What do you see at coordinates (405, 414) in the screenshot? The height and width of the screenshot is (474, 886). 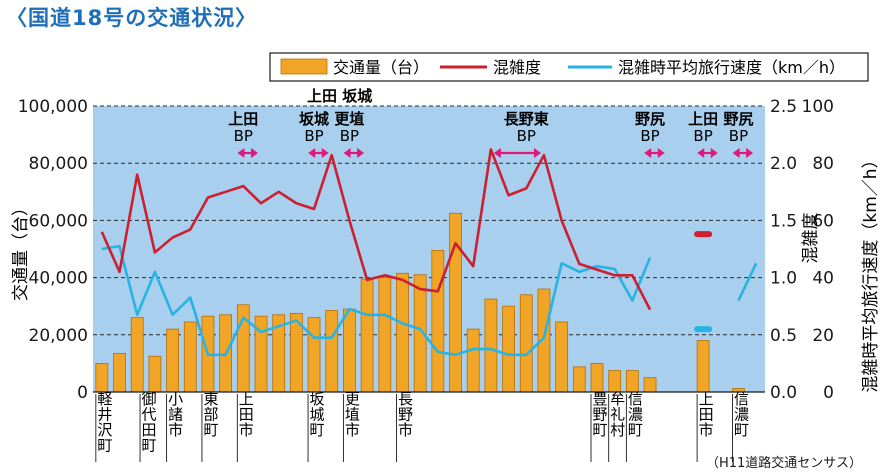 I see `category-label: 長野市` at bounding box center [405, 414].